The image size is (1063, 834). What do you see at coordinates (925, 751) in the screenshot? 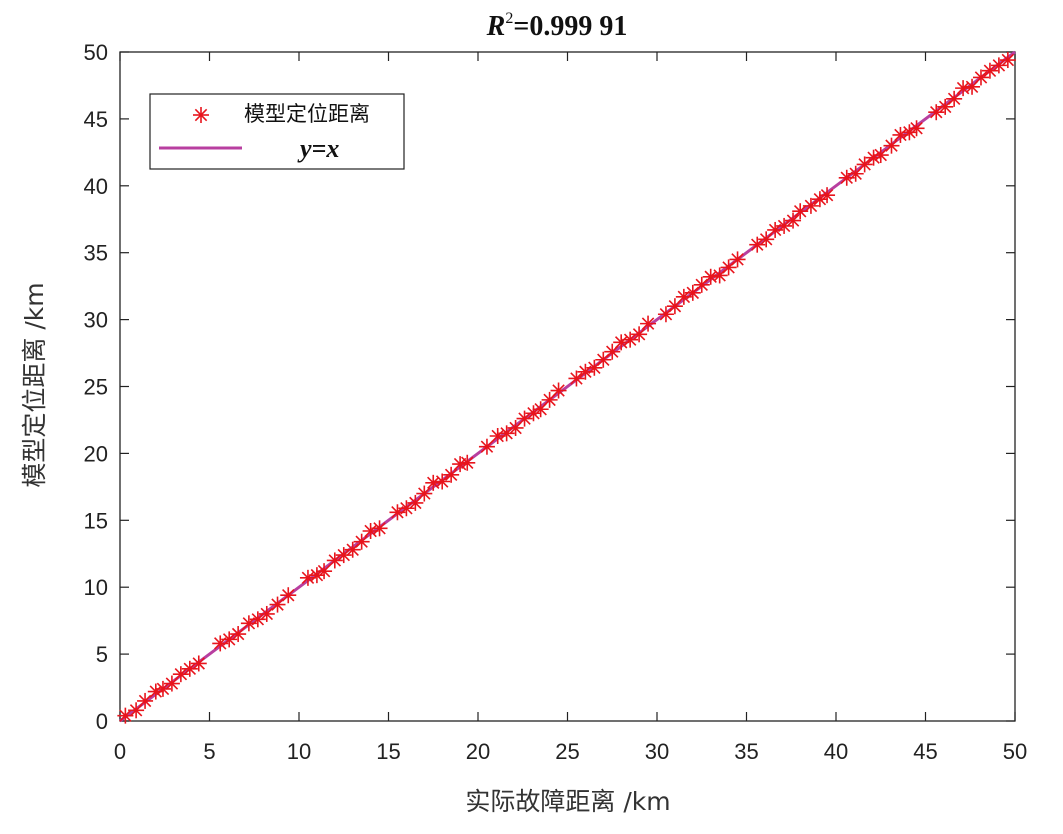
I see `x-tick-label: 45` at bounding box center [925, 751].